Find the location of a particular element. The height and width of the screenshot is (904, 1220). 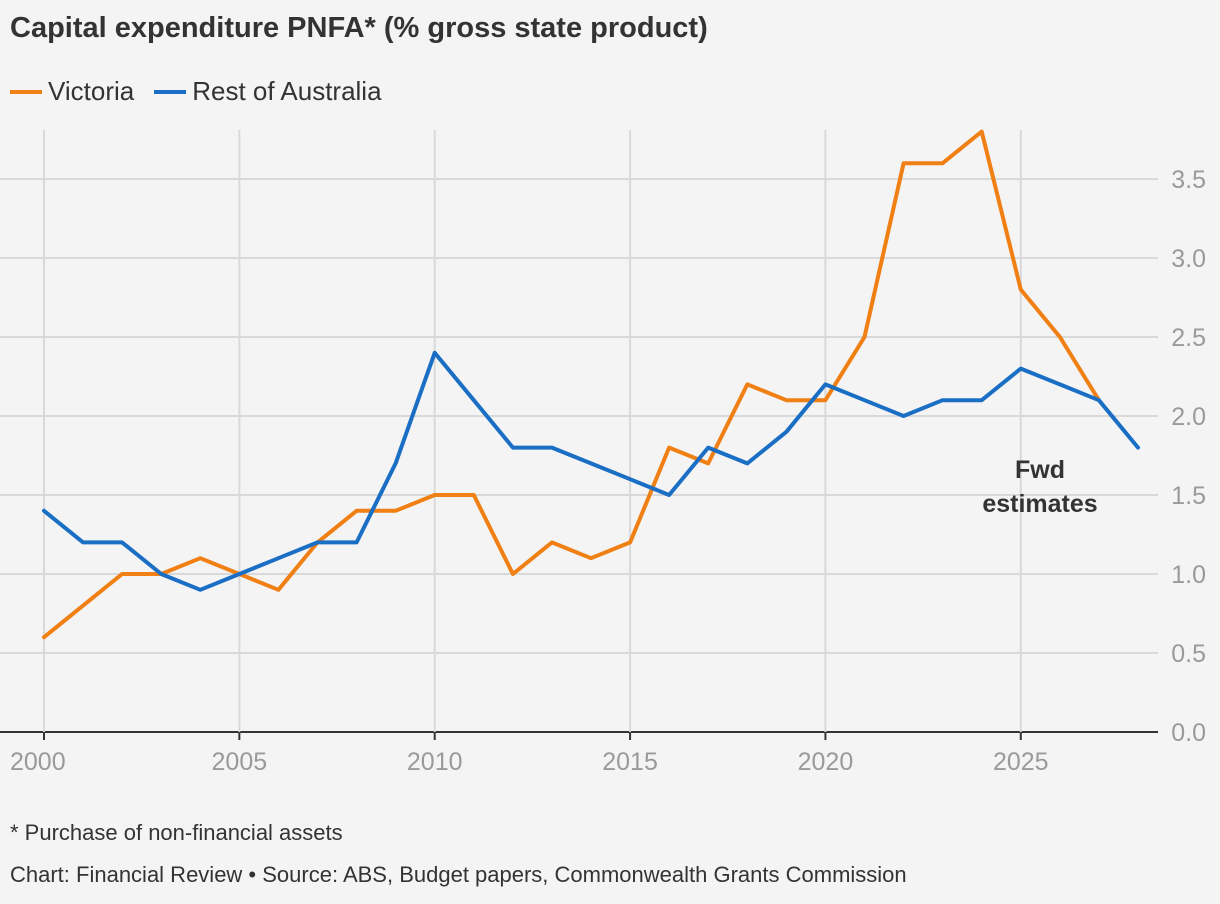

legend-label-victoria: Victoria is located at coordinates (91, 91).